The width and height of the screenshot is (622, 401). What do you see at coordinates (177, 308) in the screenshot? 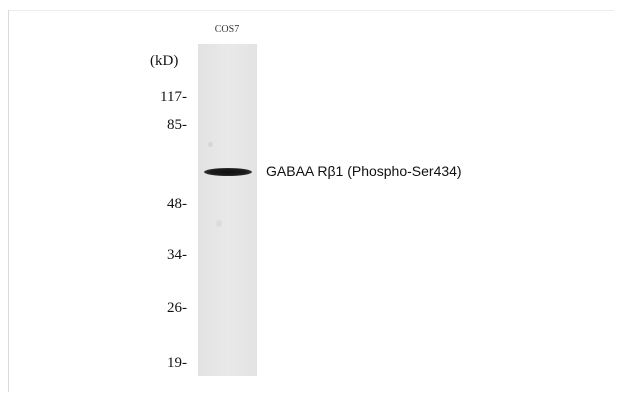
I see `marker-26: 26-` at bounding box center [177, 308].